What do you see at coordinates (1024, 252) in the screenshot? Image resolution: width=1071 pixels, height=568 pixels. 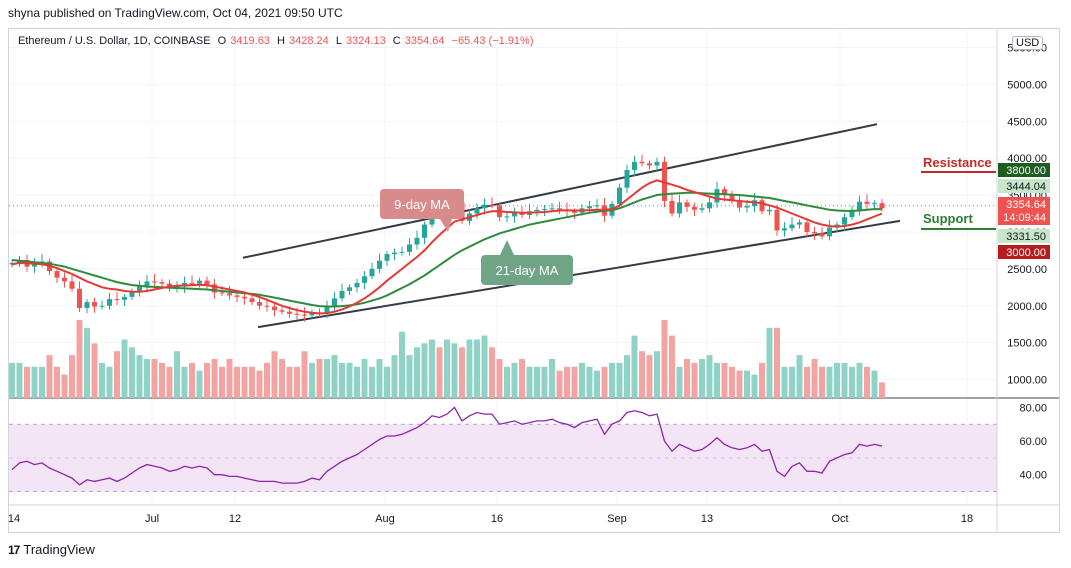 I see `support-price-tag` at bounding box center [1024, 252].